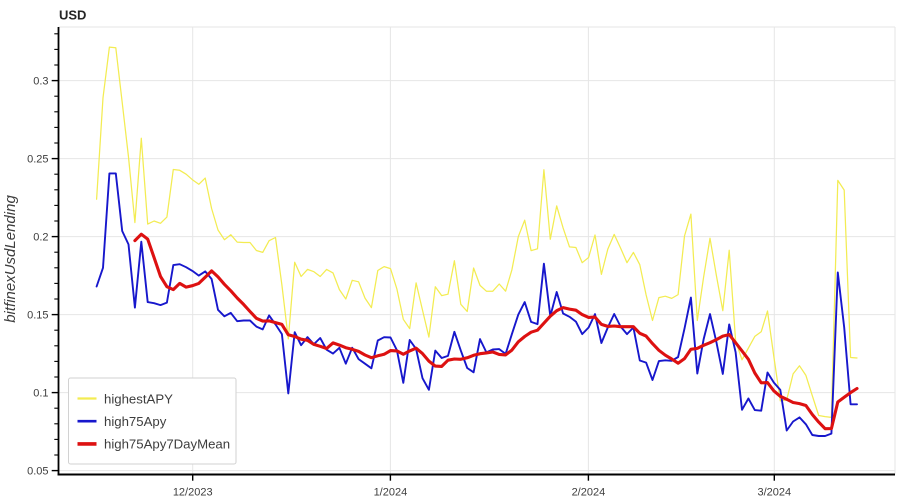  I want to click on svg-text: 3/2024, so click(774, 492).